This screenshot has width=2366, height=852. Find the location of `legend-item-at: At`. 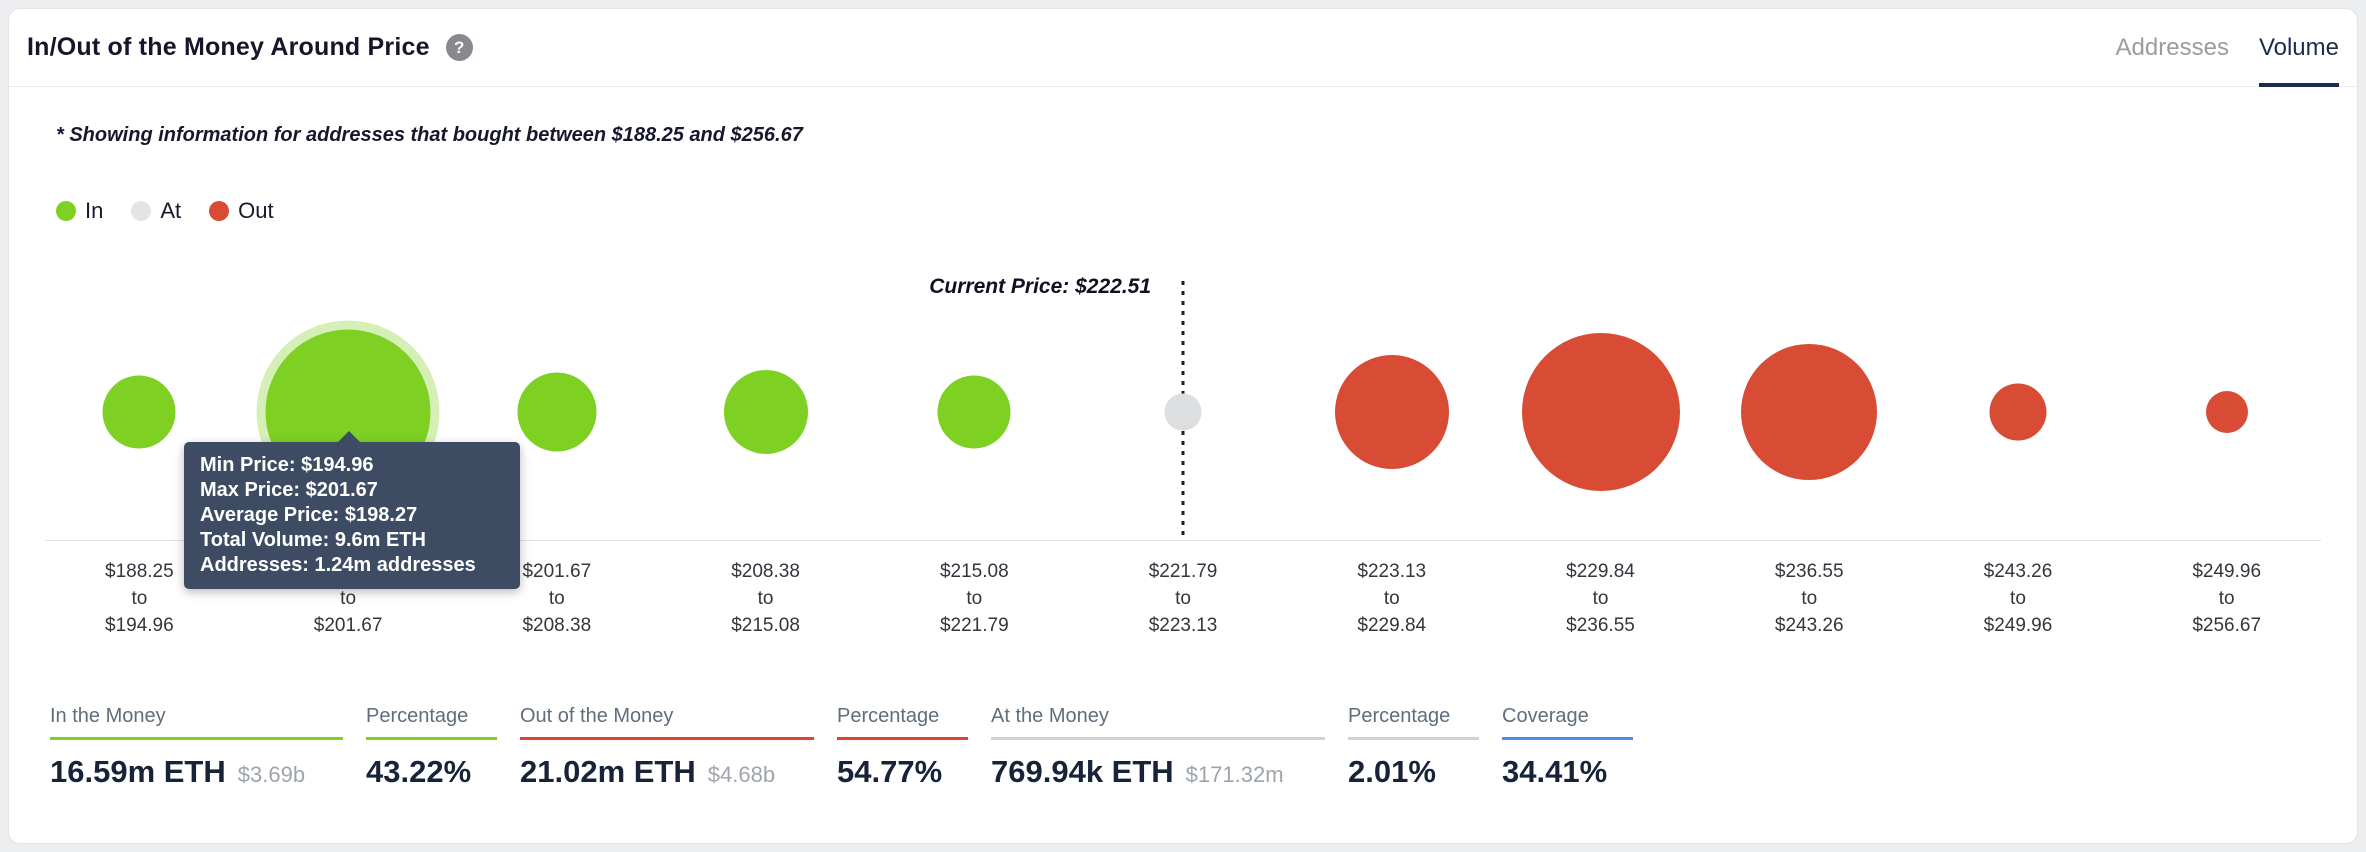

legend-item-at: At is located at coordinates (156, 211).